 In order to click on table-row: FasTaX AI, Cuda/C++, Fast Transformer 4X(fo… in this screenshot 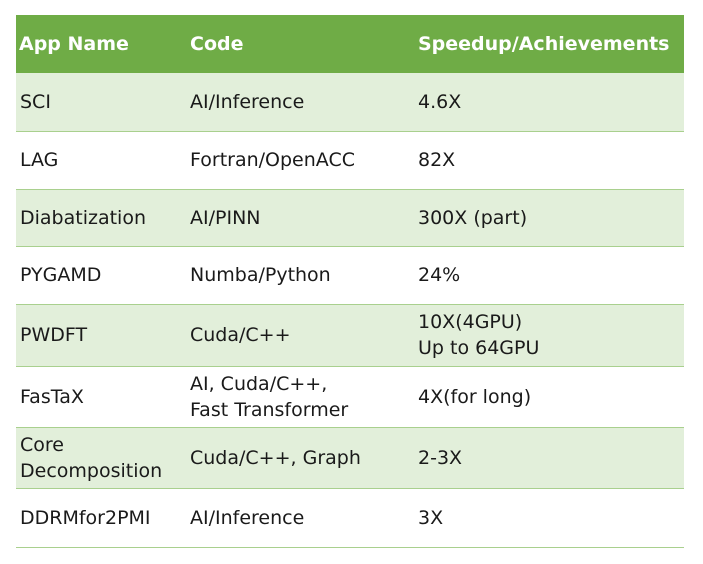, I will do `click(350, 397)`.